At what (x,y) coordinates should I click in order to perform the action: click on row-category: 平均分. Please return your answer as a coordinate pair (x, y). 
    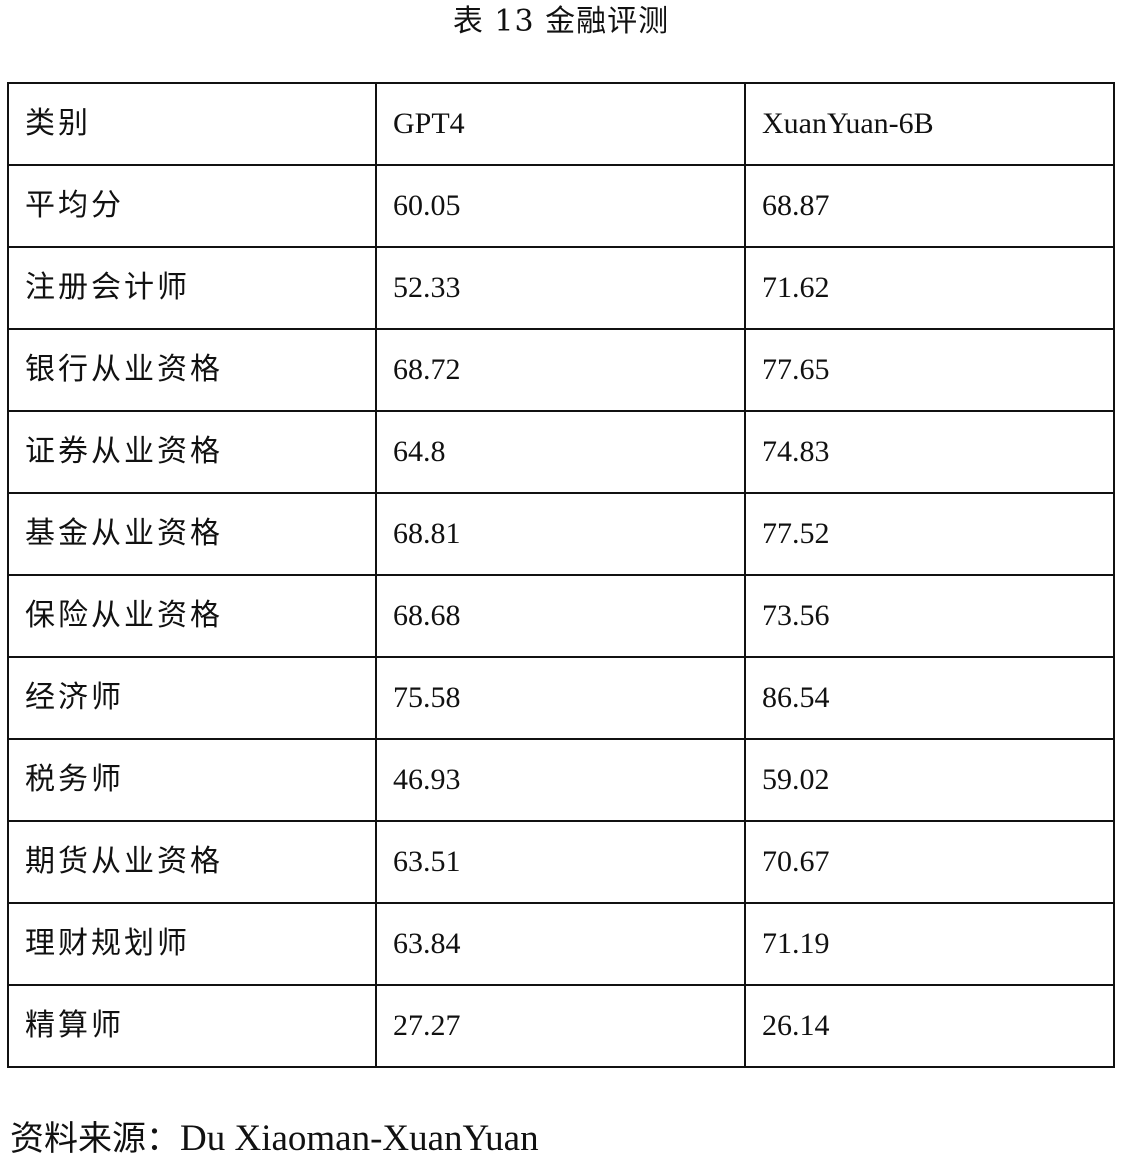
    Looking at the image, I should click on (192, 206).